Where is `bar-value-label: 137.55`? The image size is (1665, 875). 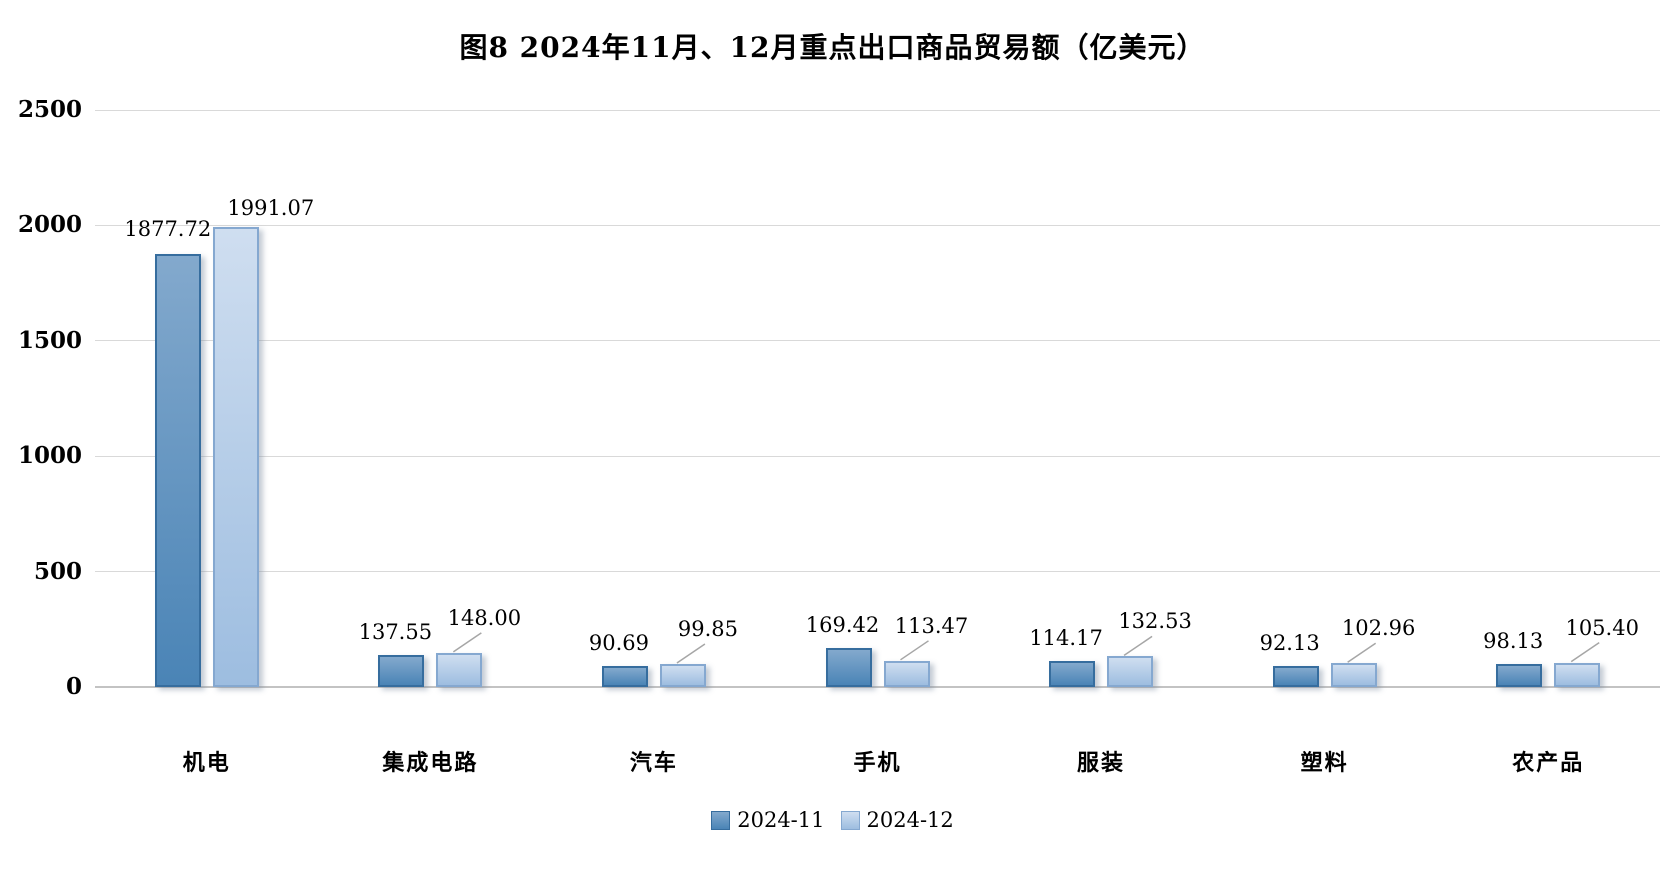 bar-value-label: 137.55 is located at coordinates (395, 632).